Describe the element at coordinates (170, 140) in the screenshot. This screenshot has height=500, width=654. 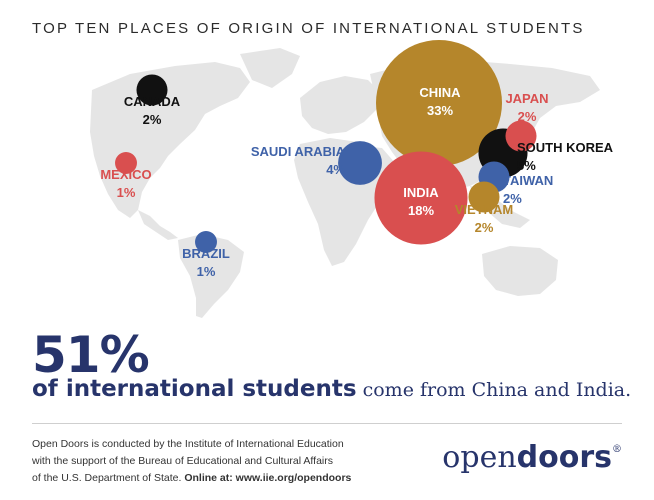
I see `north-america-shape` at that location.